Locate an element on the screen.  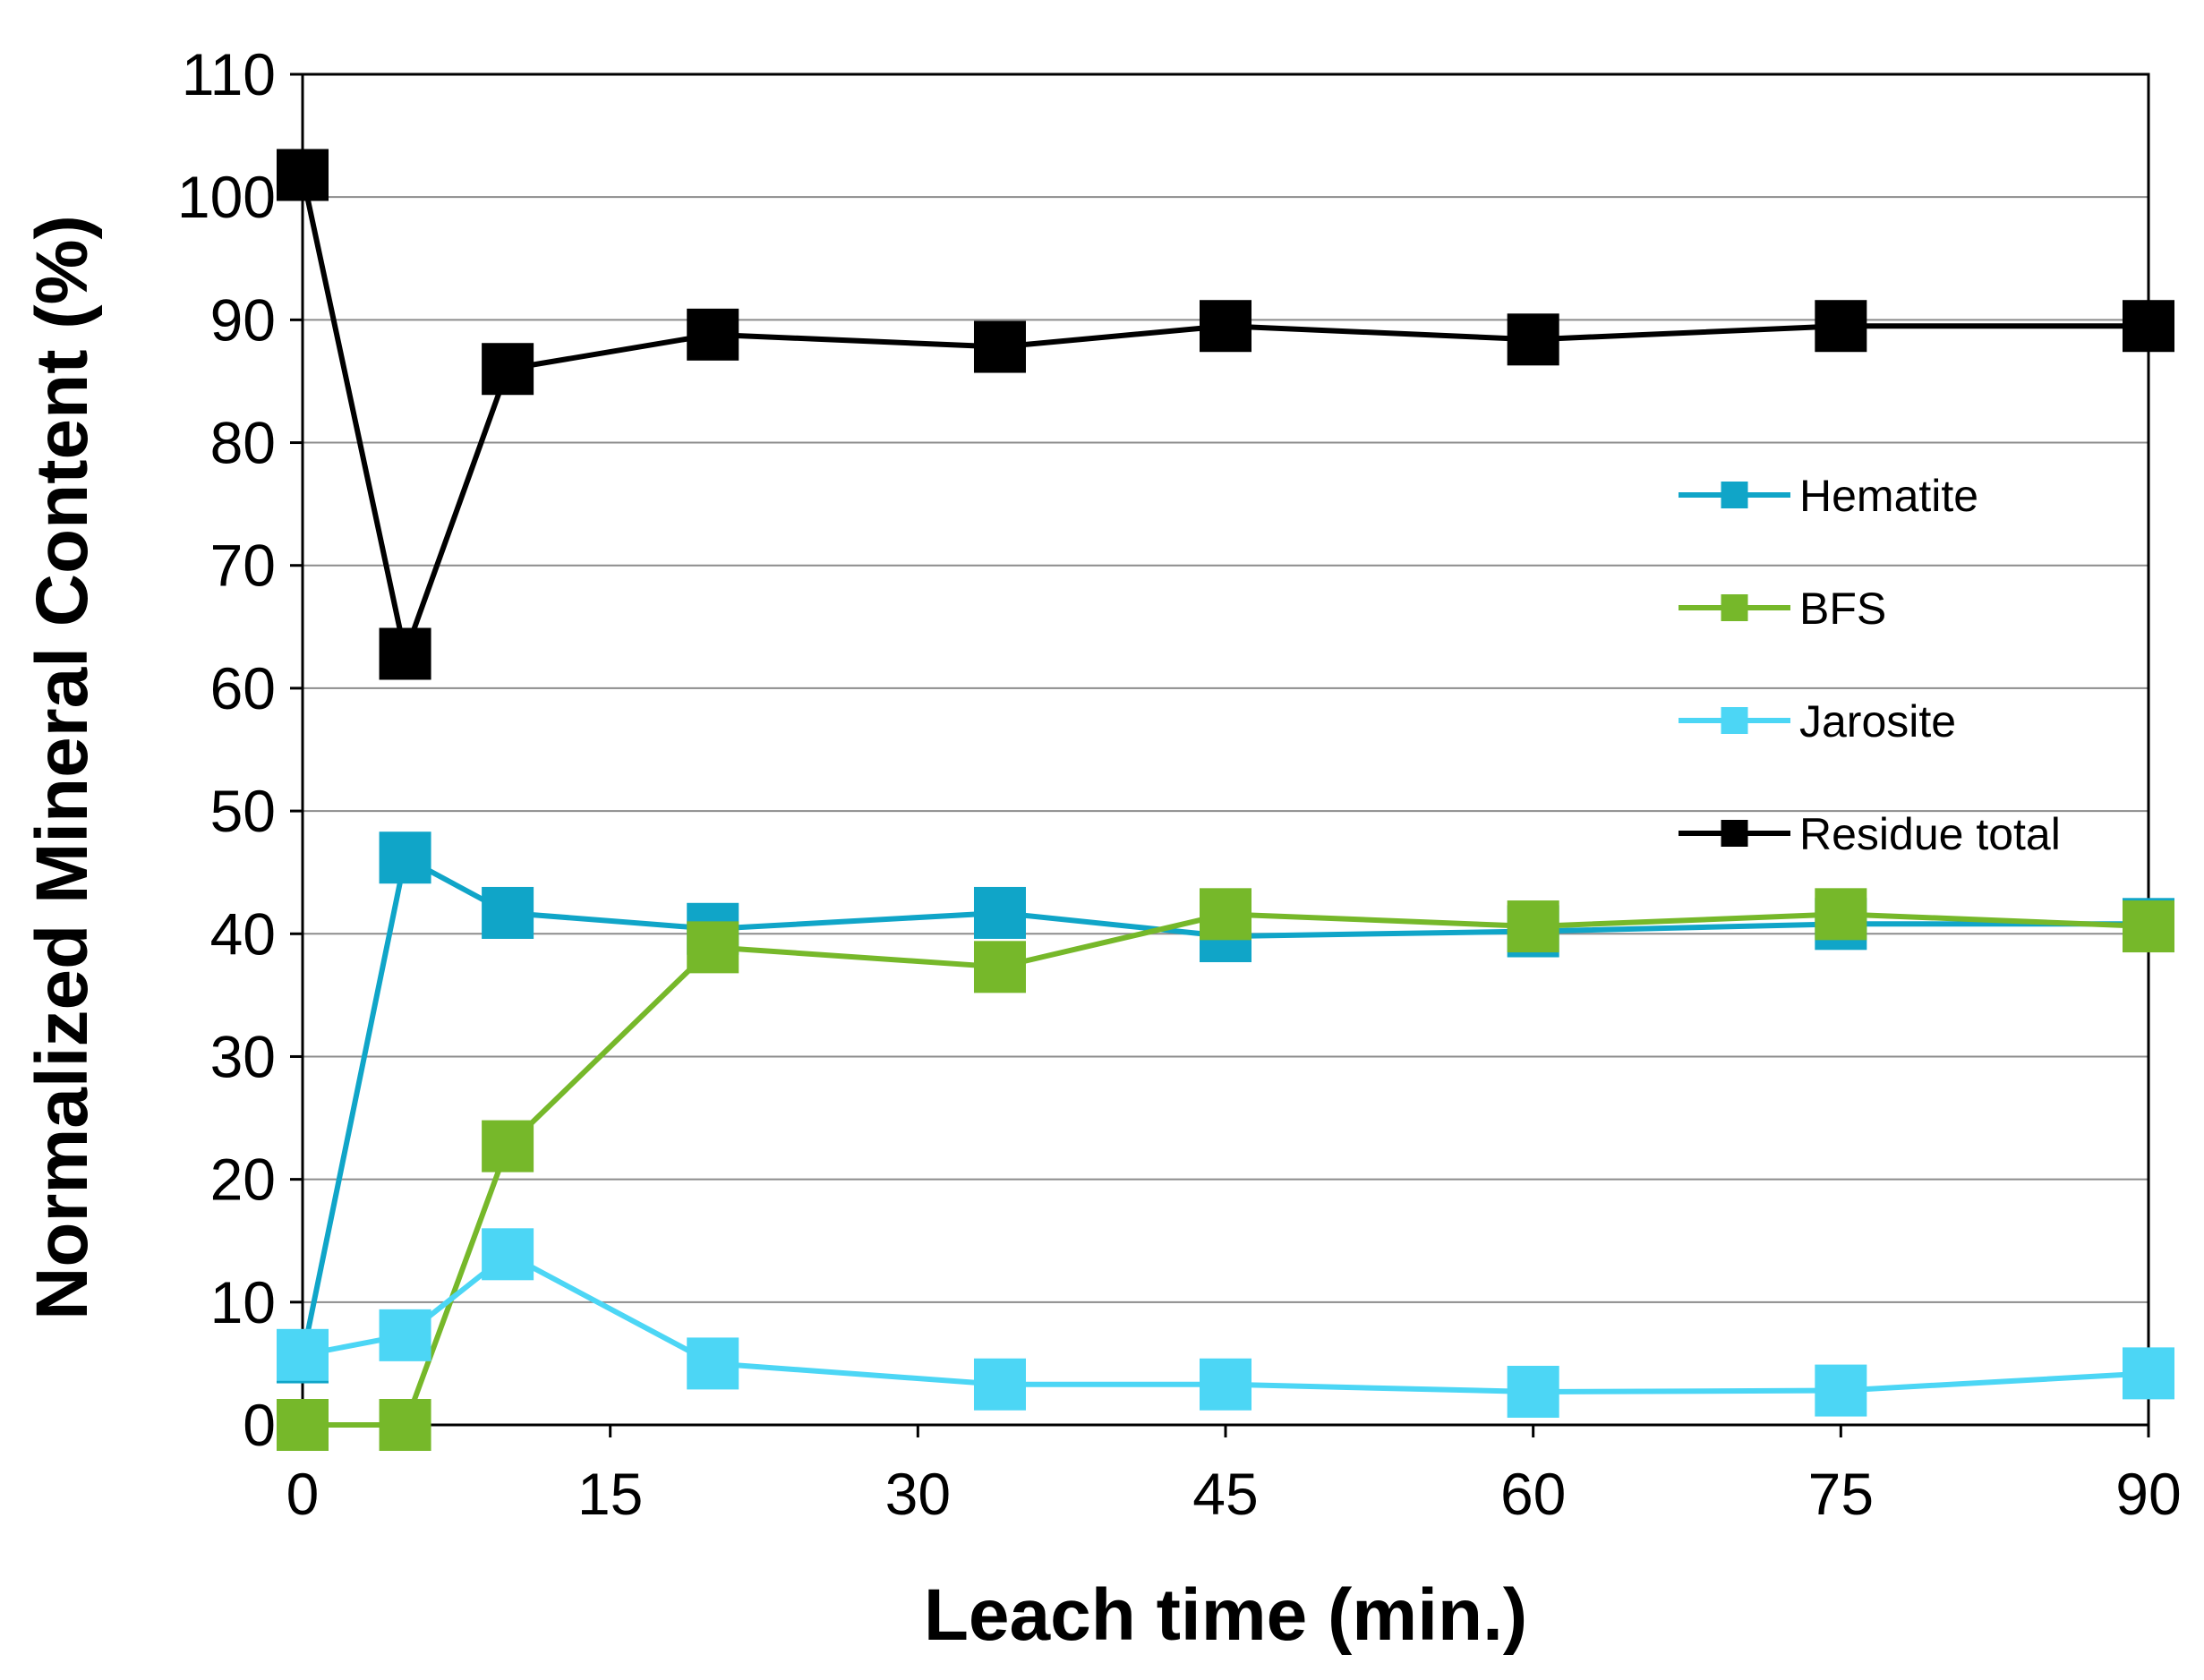
x-tick-label-15: 15 is located at coordinates (610, 1494).